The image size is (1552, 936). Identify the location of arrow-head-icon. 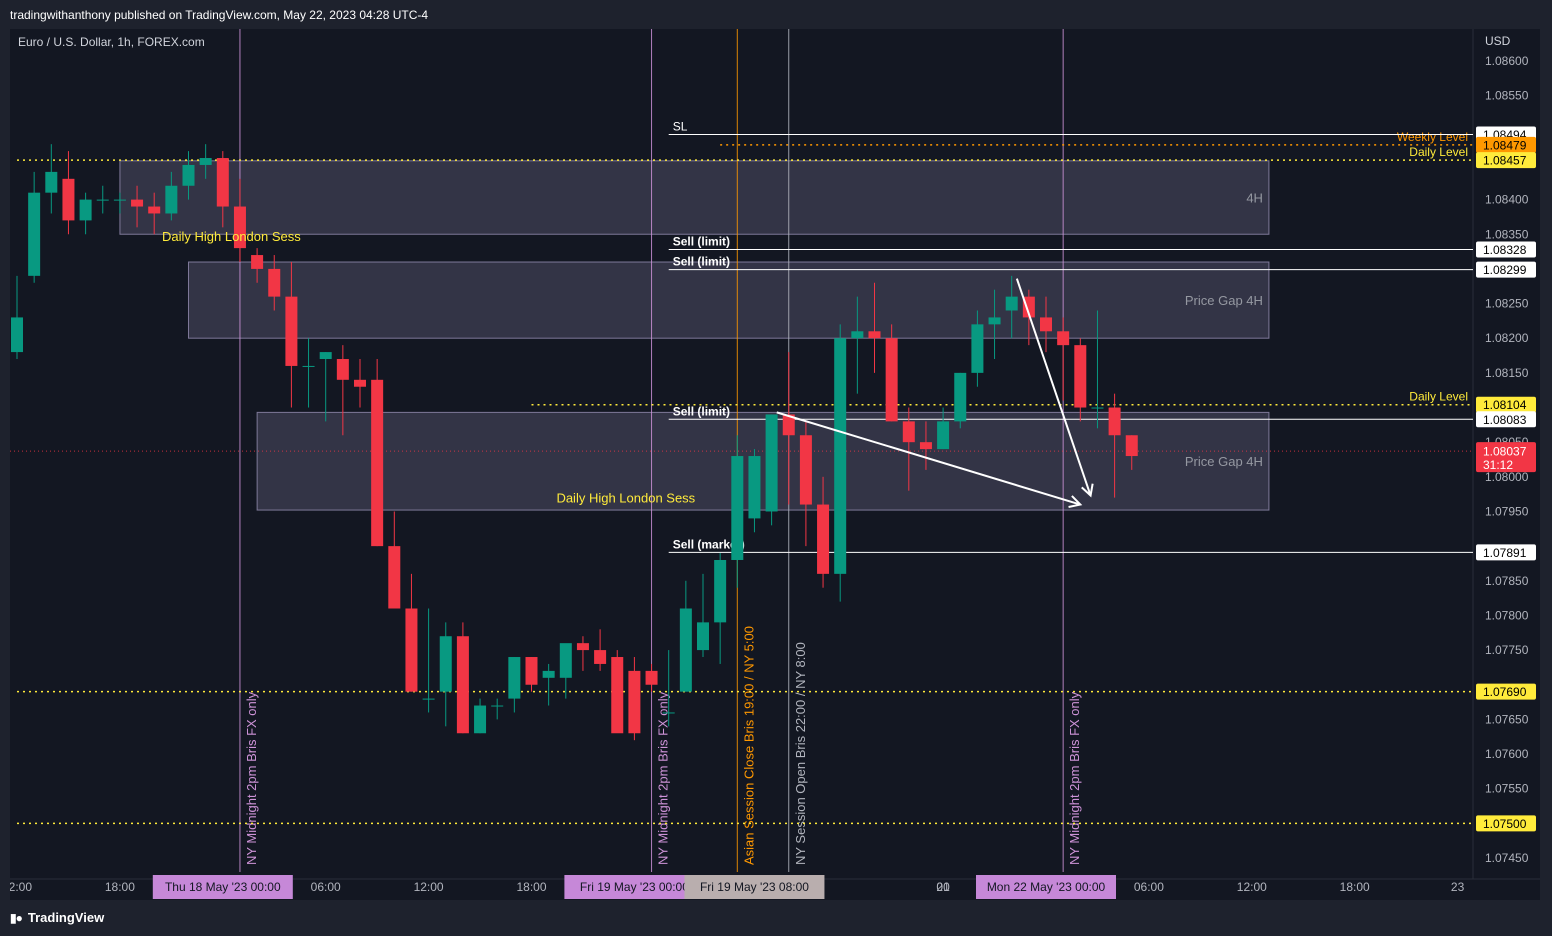
(1075, 501).